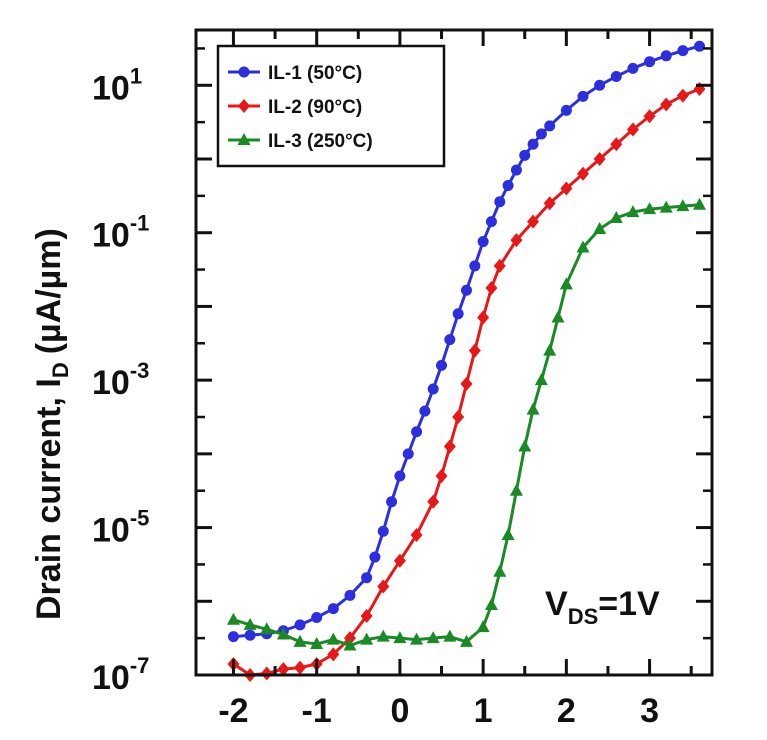  I want to click on y-tick-label: 10⁻³, so click(120, 380).